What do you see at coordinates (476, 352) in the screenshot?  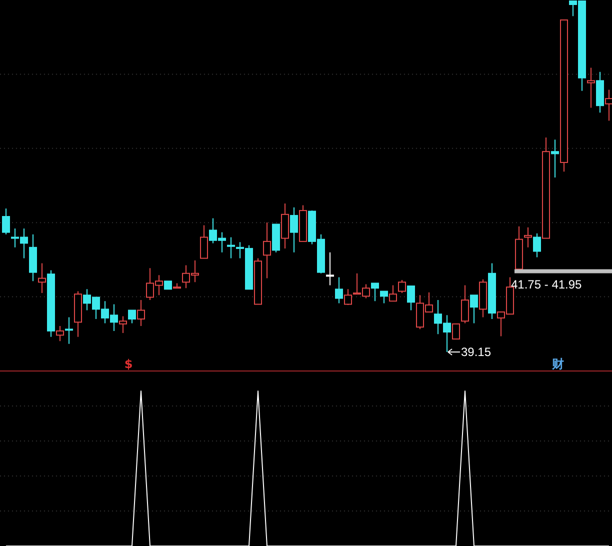 I see `annotation: 39.15` at bounding box center [476, 352].